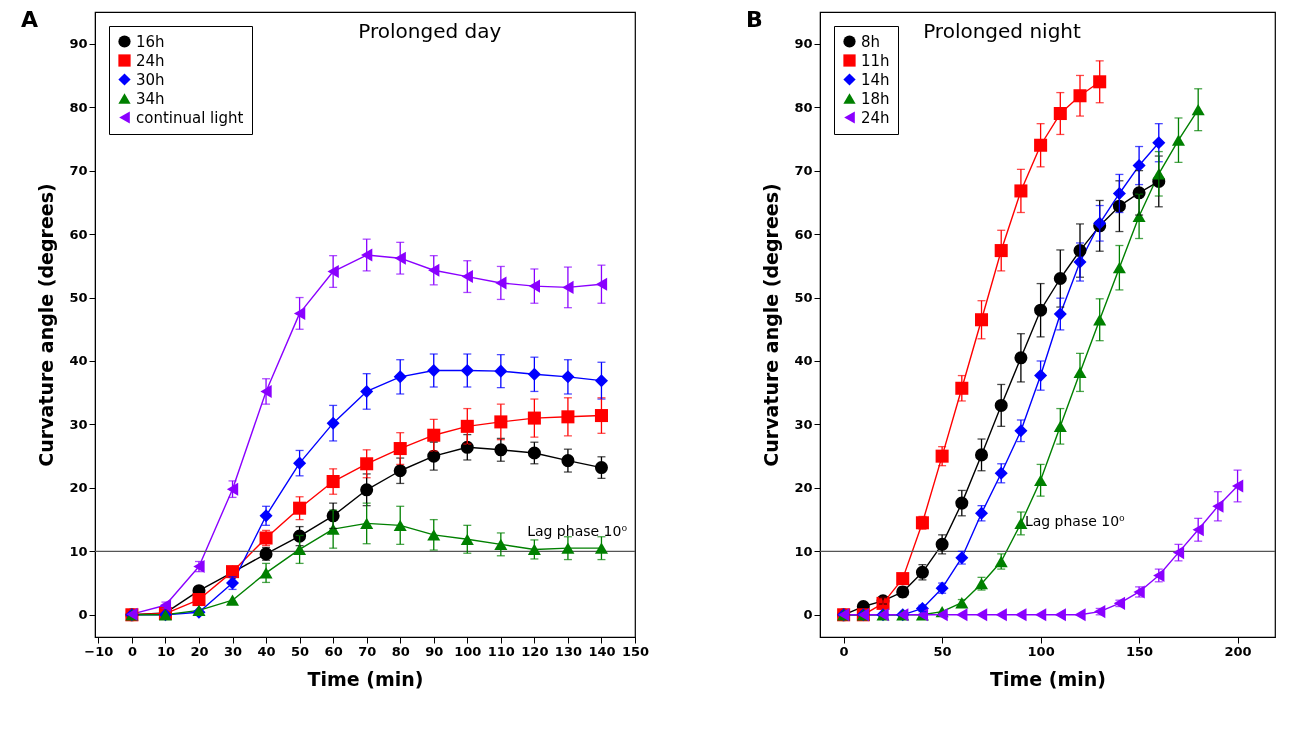 This screenshot has width=1304, height=745. I want to click on x-tick-label: 130, so click(568, 651).